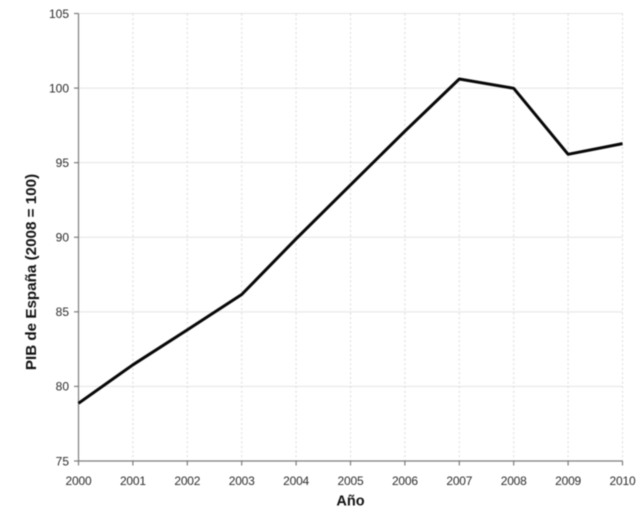 The width and height of the screenshot is (643, 512). I want to click on svg-text: 2004, so click(296, 481).